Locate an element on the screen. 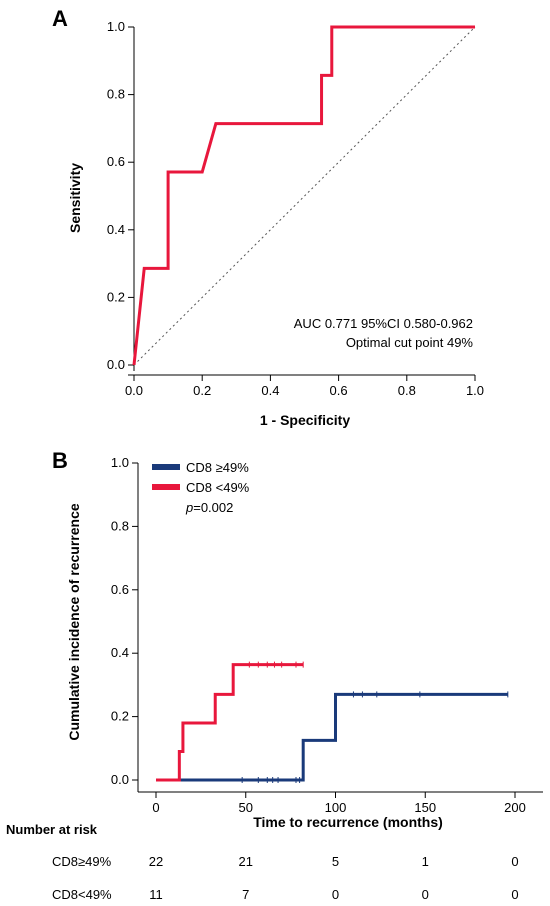 Image resolution: width=550 pixels, height=906 pixels. panel-a-xtick-label: 1.0 is located at coordinates (475, 390).